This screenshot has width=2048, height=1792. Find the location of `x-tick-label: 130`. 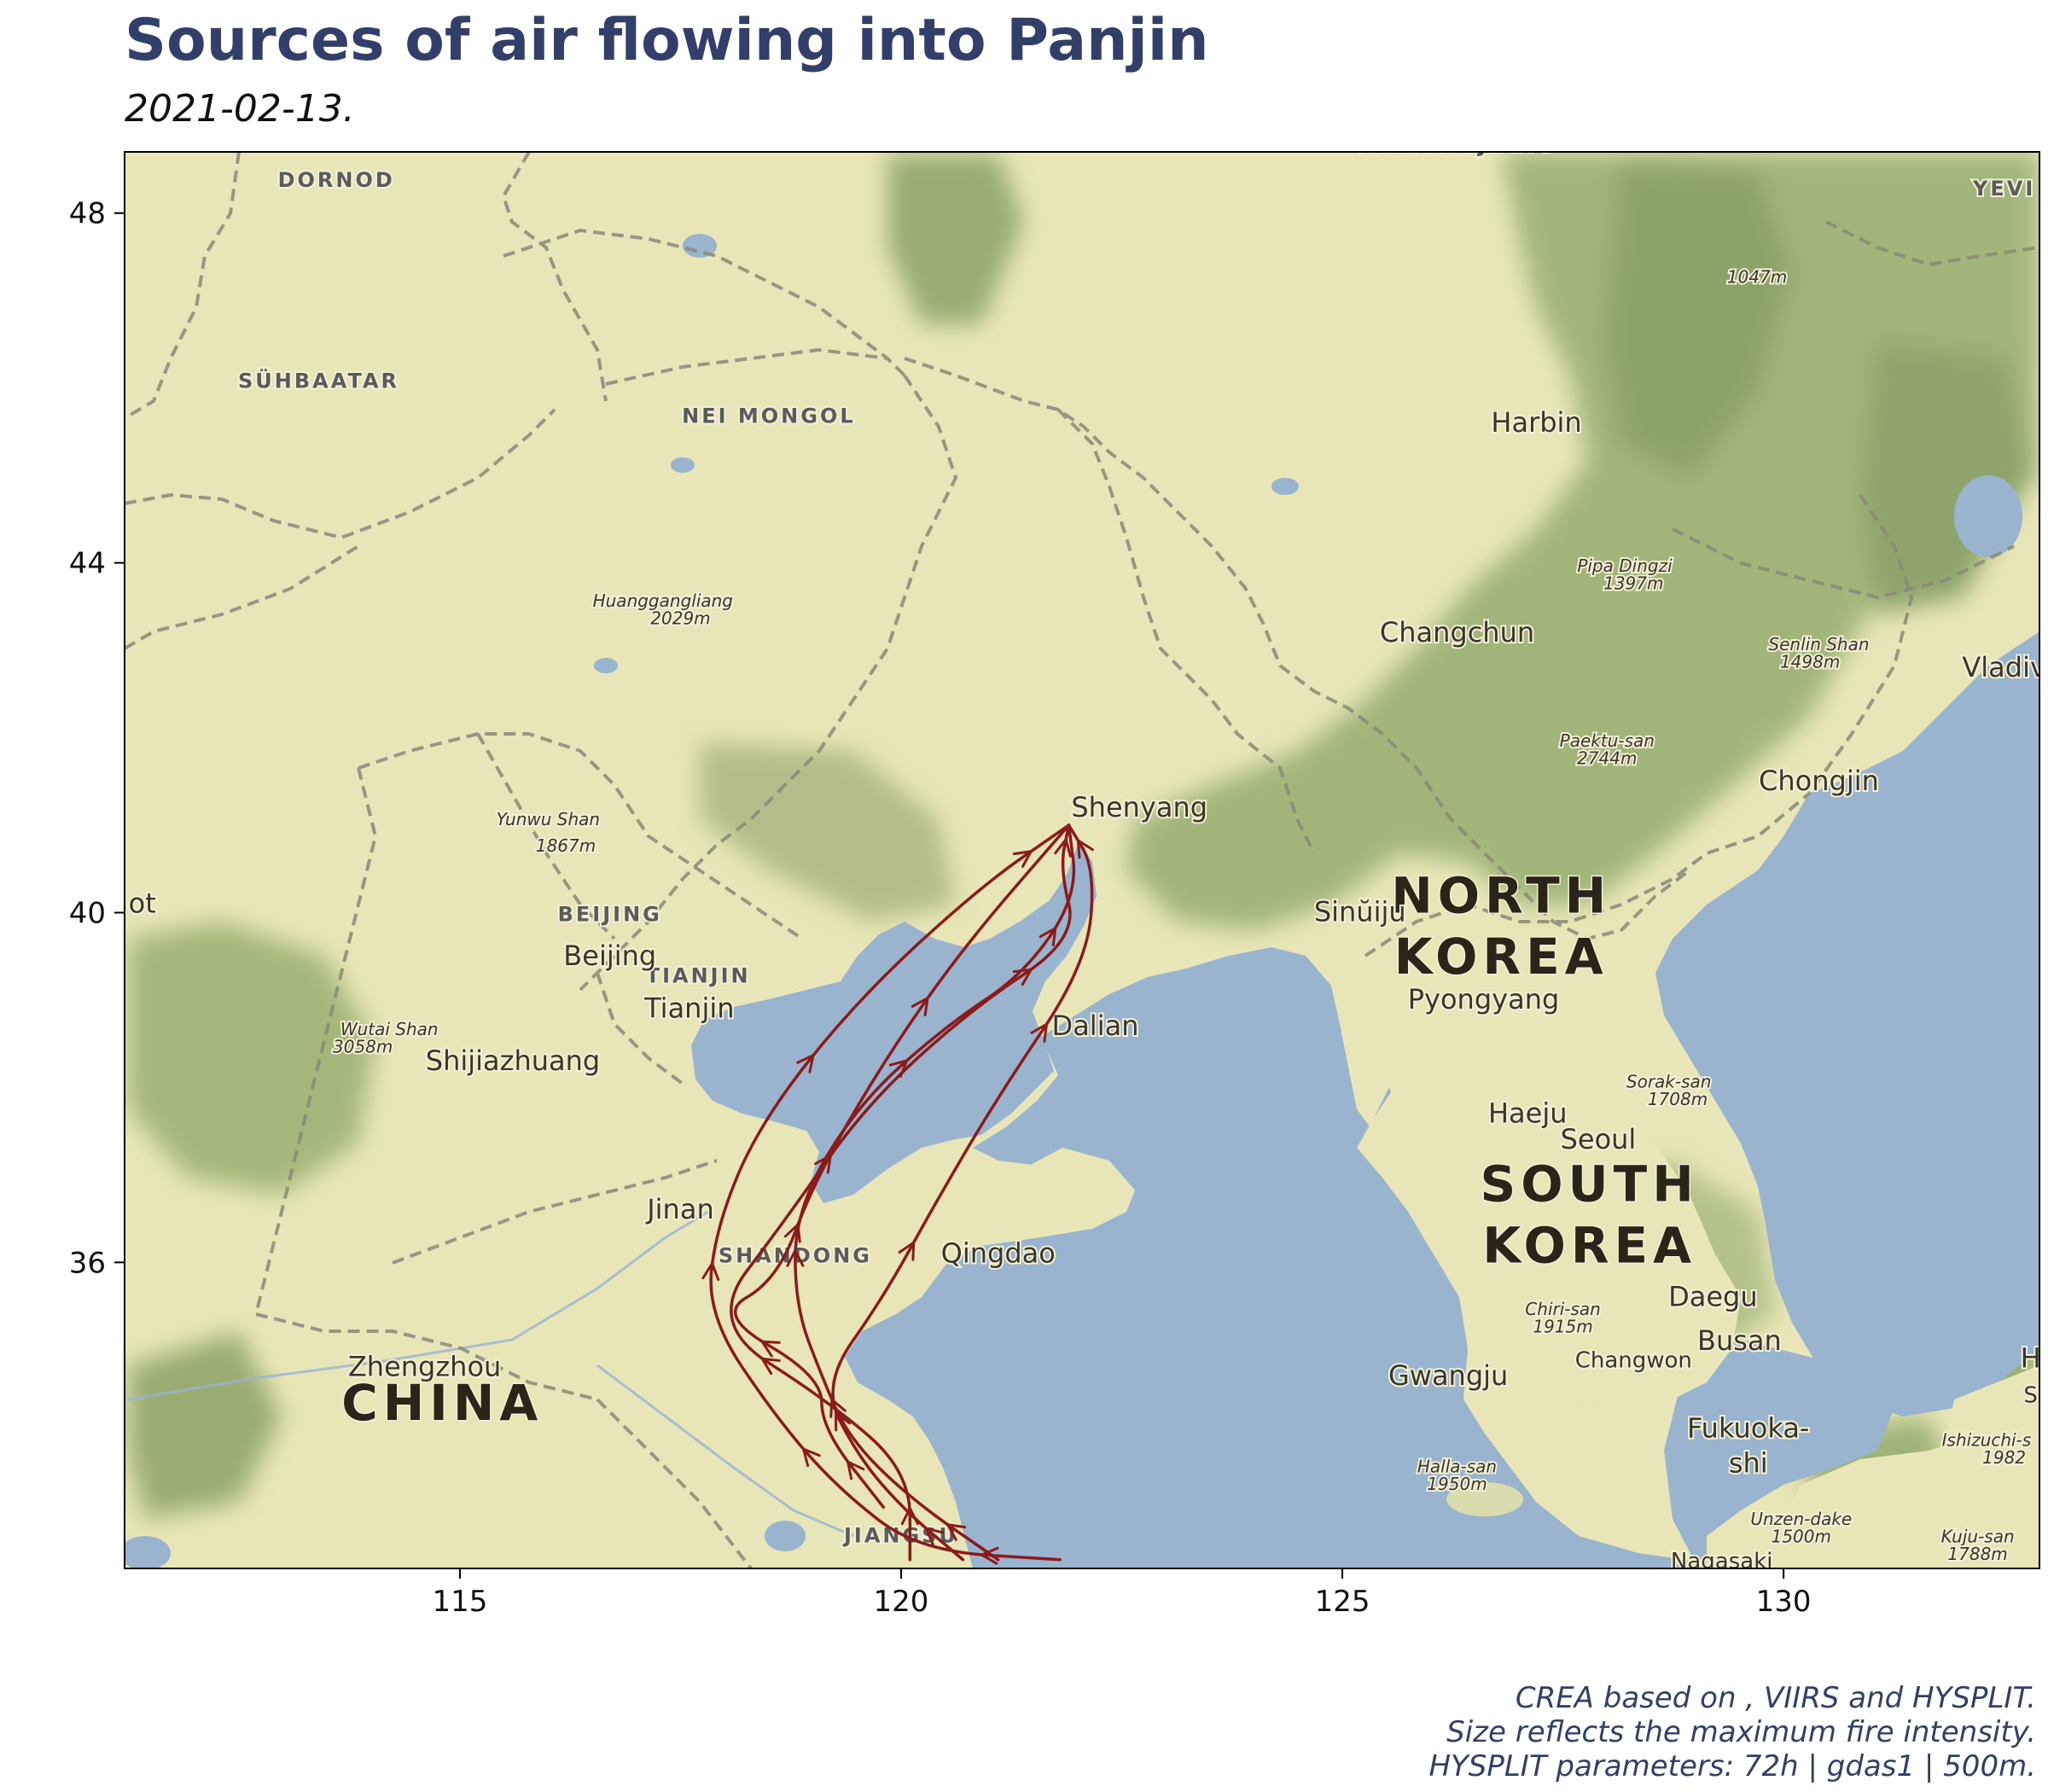

x-tick-label: 130 is located at coordinates (1784, 1602).